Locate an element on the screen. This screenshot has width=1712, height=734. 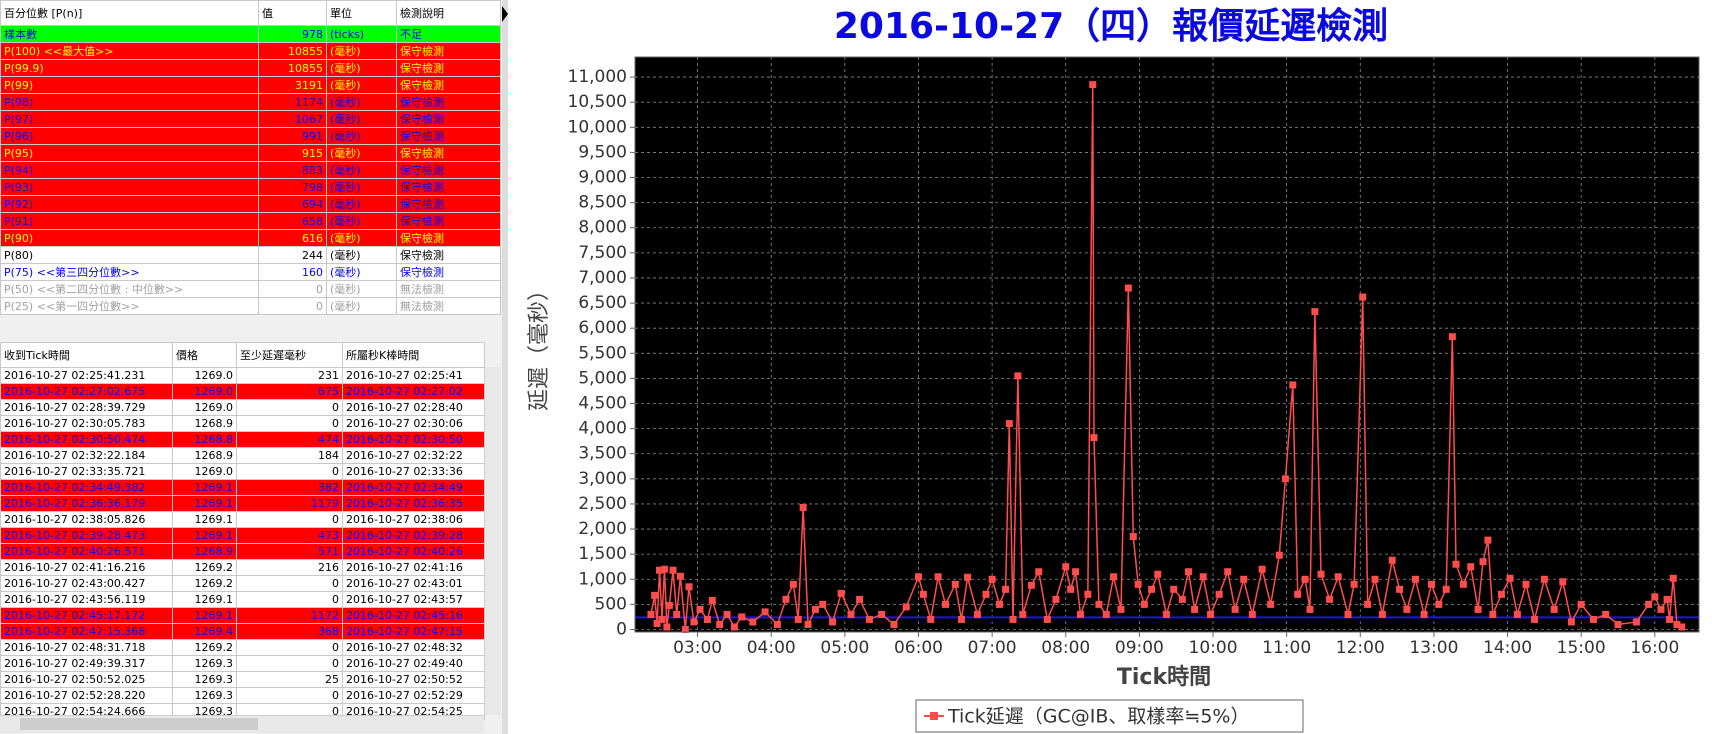
table-row: P(90) 616 (毫秒) 保守檢測 is located at coordinates (250, 238).